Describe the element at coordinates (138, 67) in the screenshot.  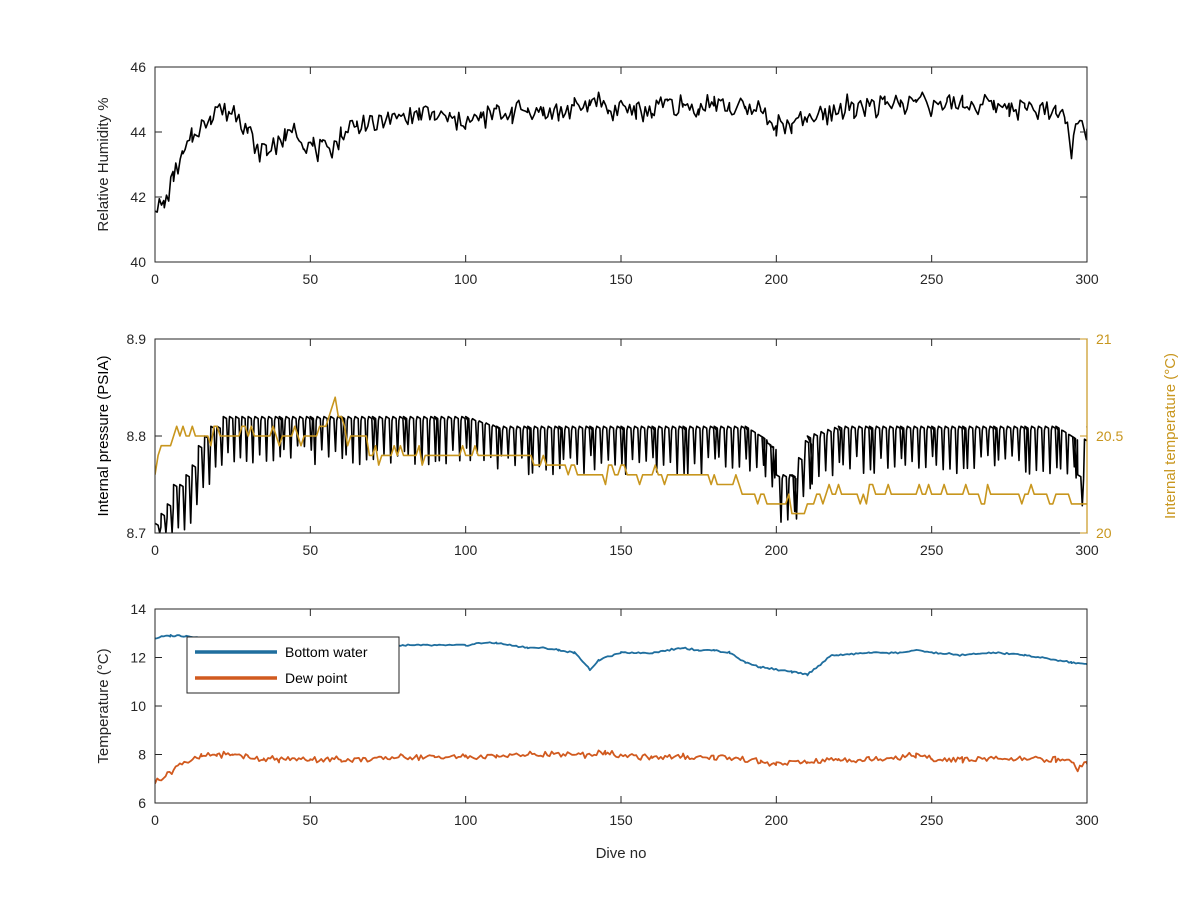
I see `y-tick-label: 46` at that location.